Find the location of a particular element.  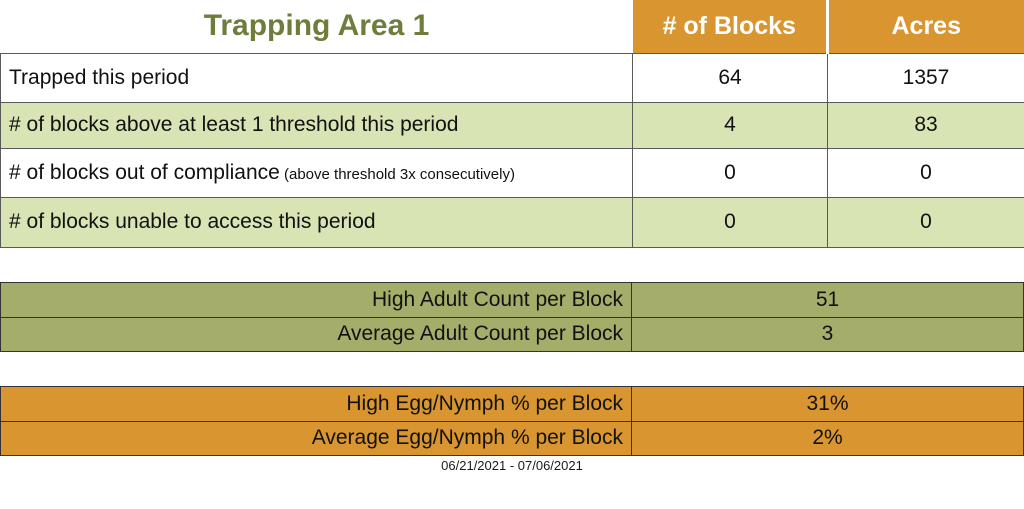

date-range: 06/21/2021 - 07/06/2021 is located at coordinates (512, 465).